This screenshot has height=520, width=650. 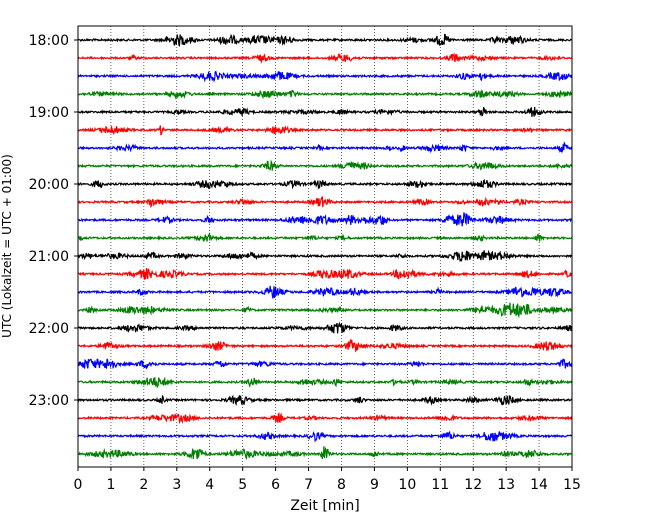 I want to click on x-tick-label-13: 13, so click(x=506, y=485).